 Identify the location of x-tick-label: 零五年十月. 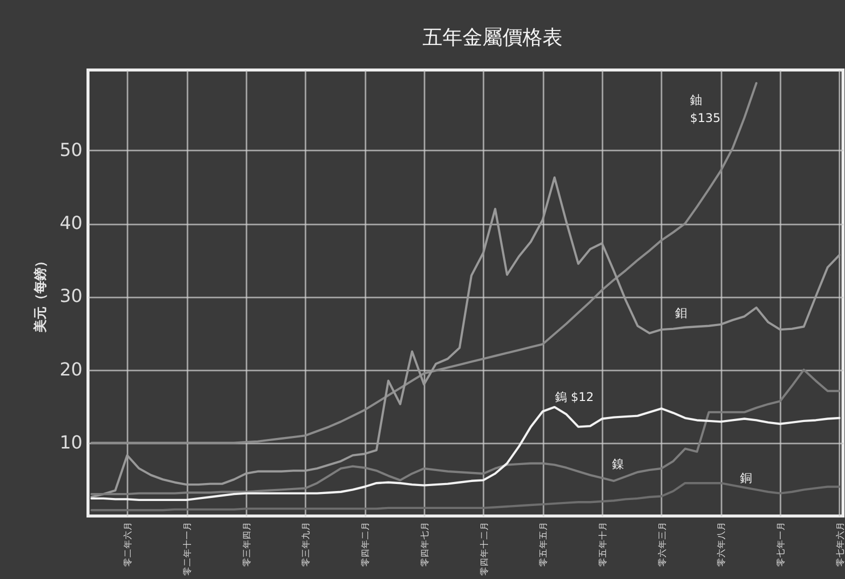
(603, 544).